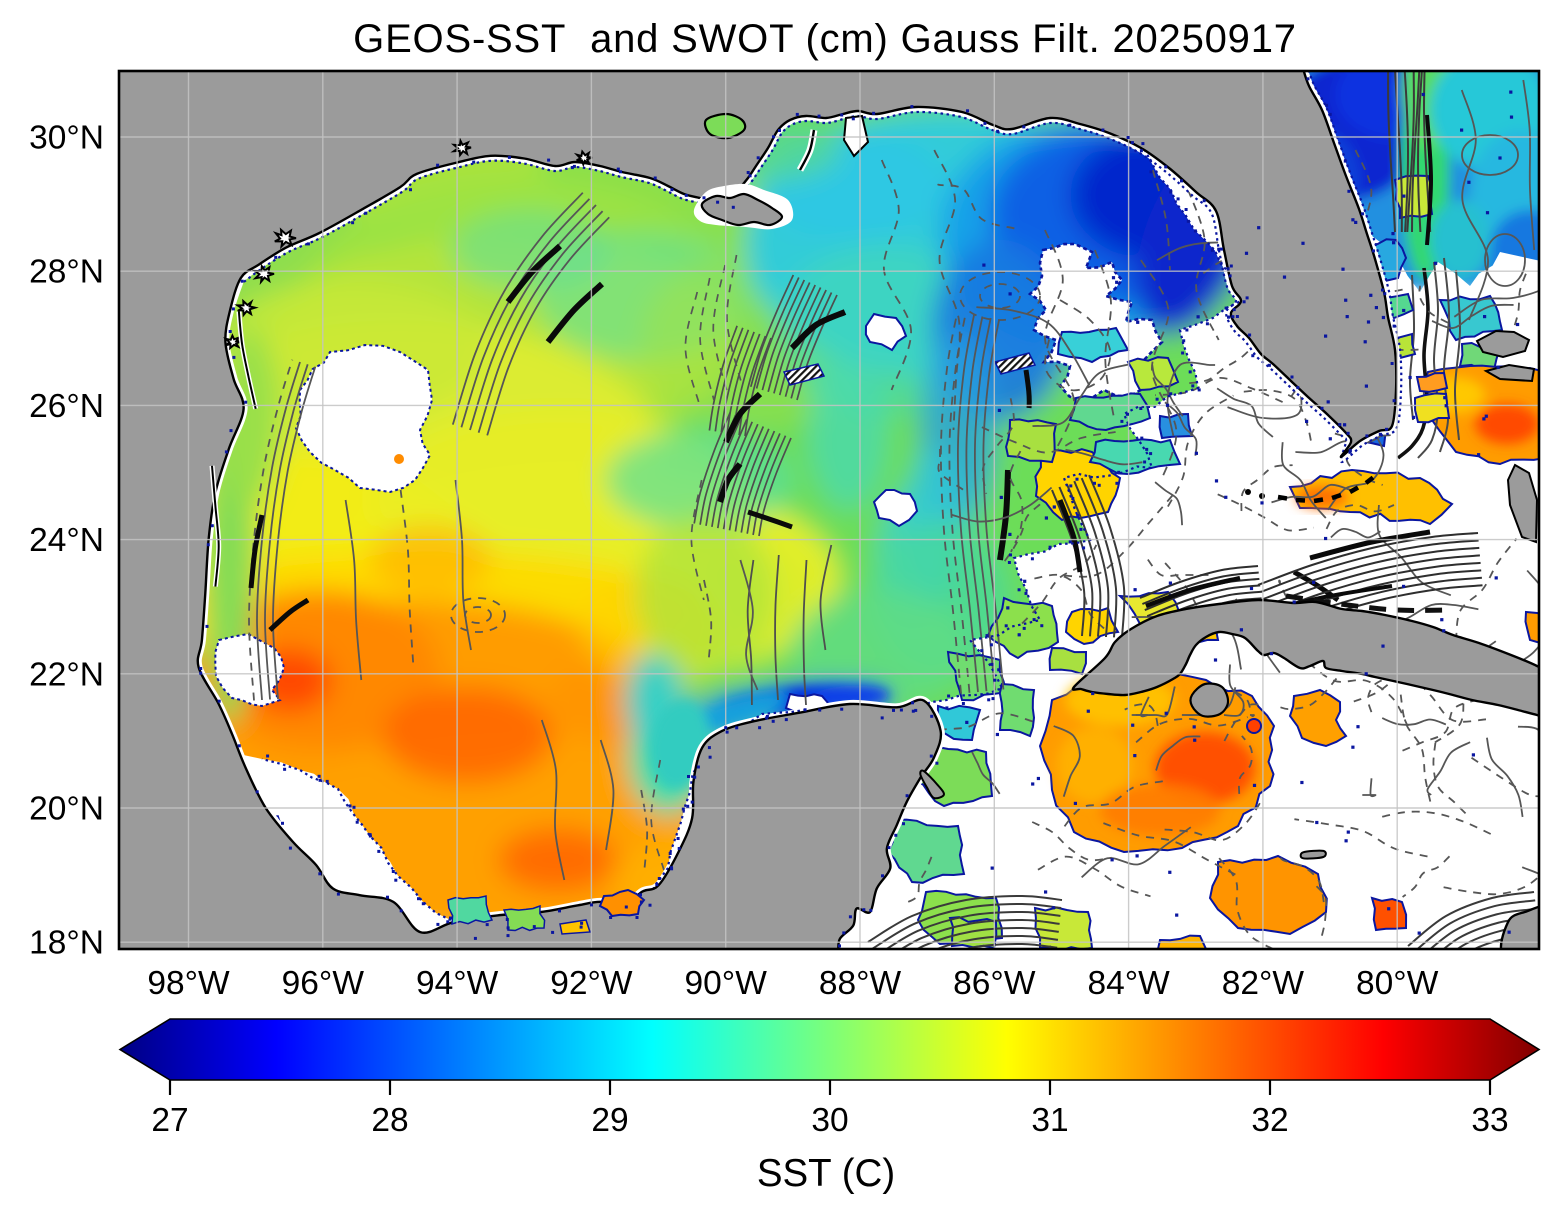  What do you see at coordinates (726, 983) in the screenshot?
I see `svg-text: 90°W` at bounding box center [726, 983].